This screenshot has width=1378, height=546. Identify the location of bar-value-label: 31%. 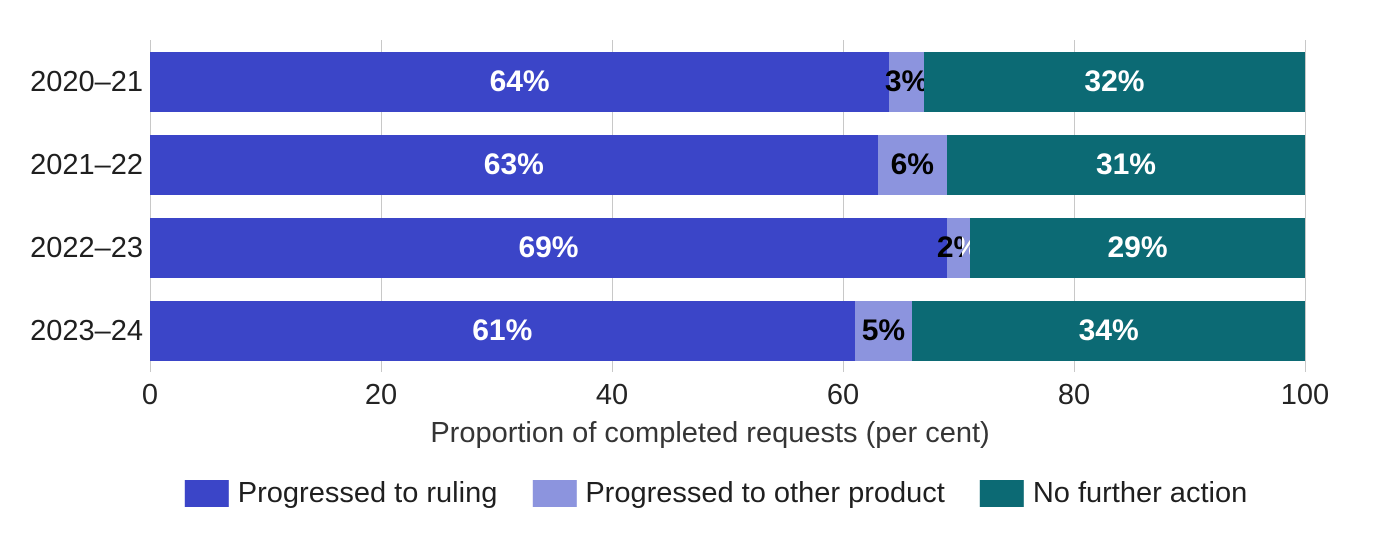
(1125, 164).